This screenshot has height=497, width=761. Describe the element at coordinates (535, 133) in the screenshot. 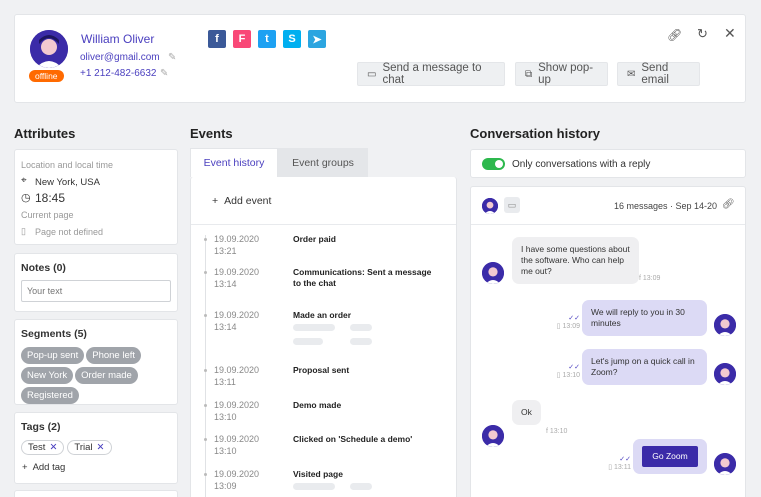

I see `conversation-title: Conversation history` at that location.